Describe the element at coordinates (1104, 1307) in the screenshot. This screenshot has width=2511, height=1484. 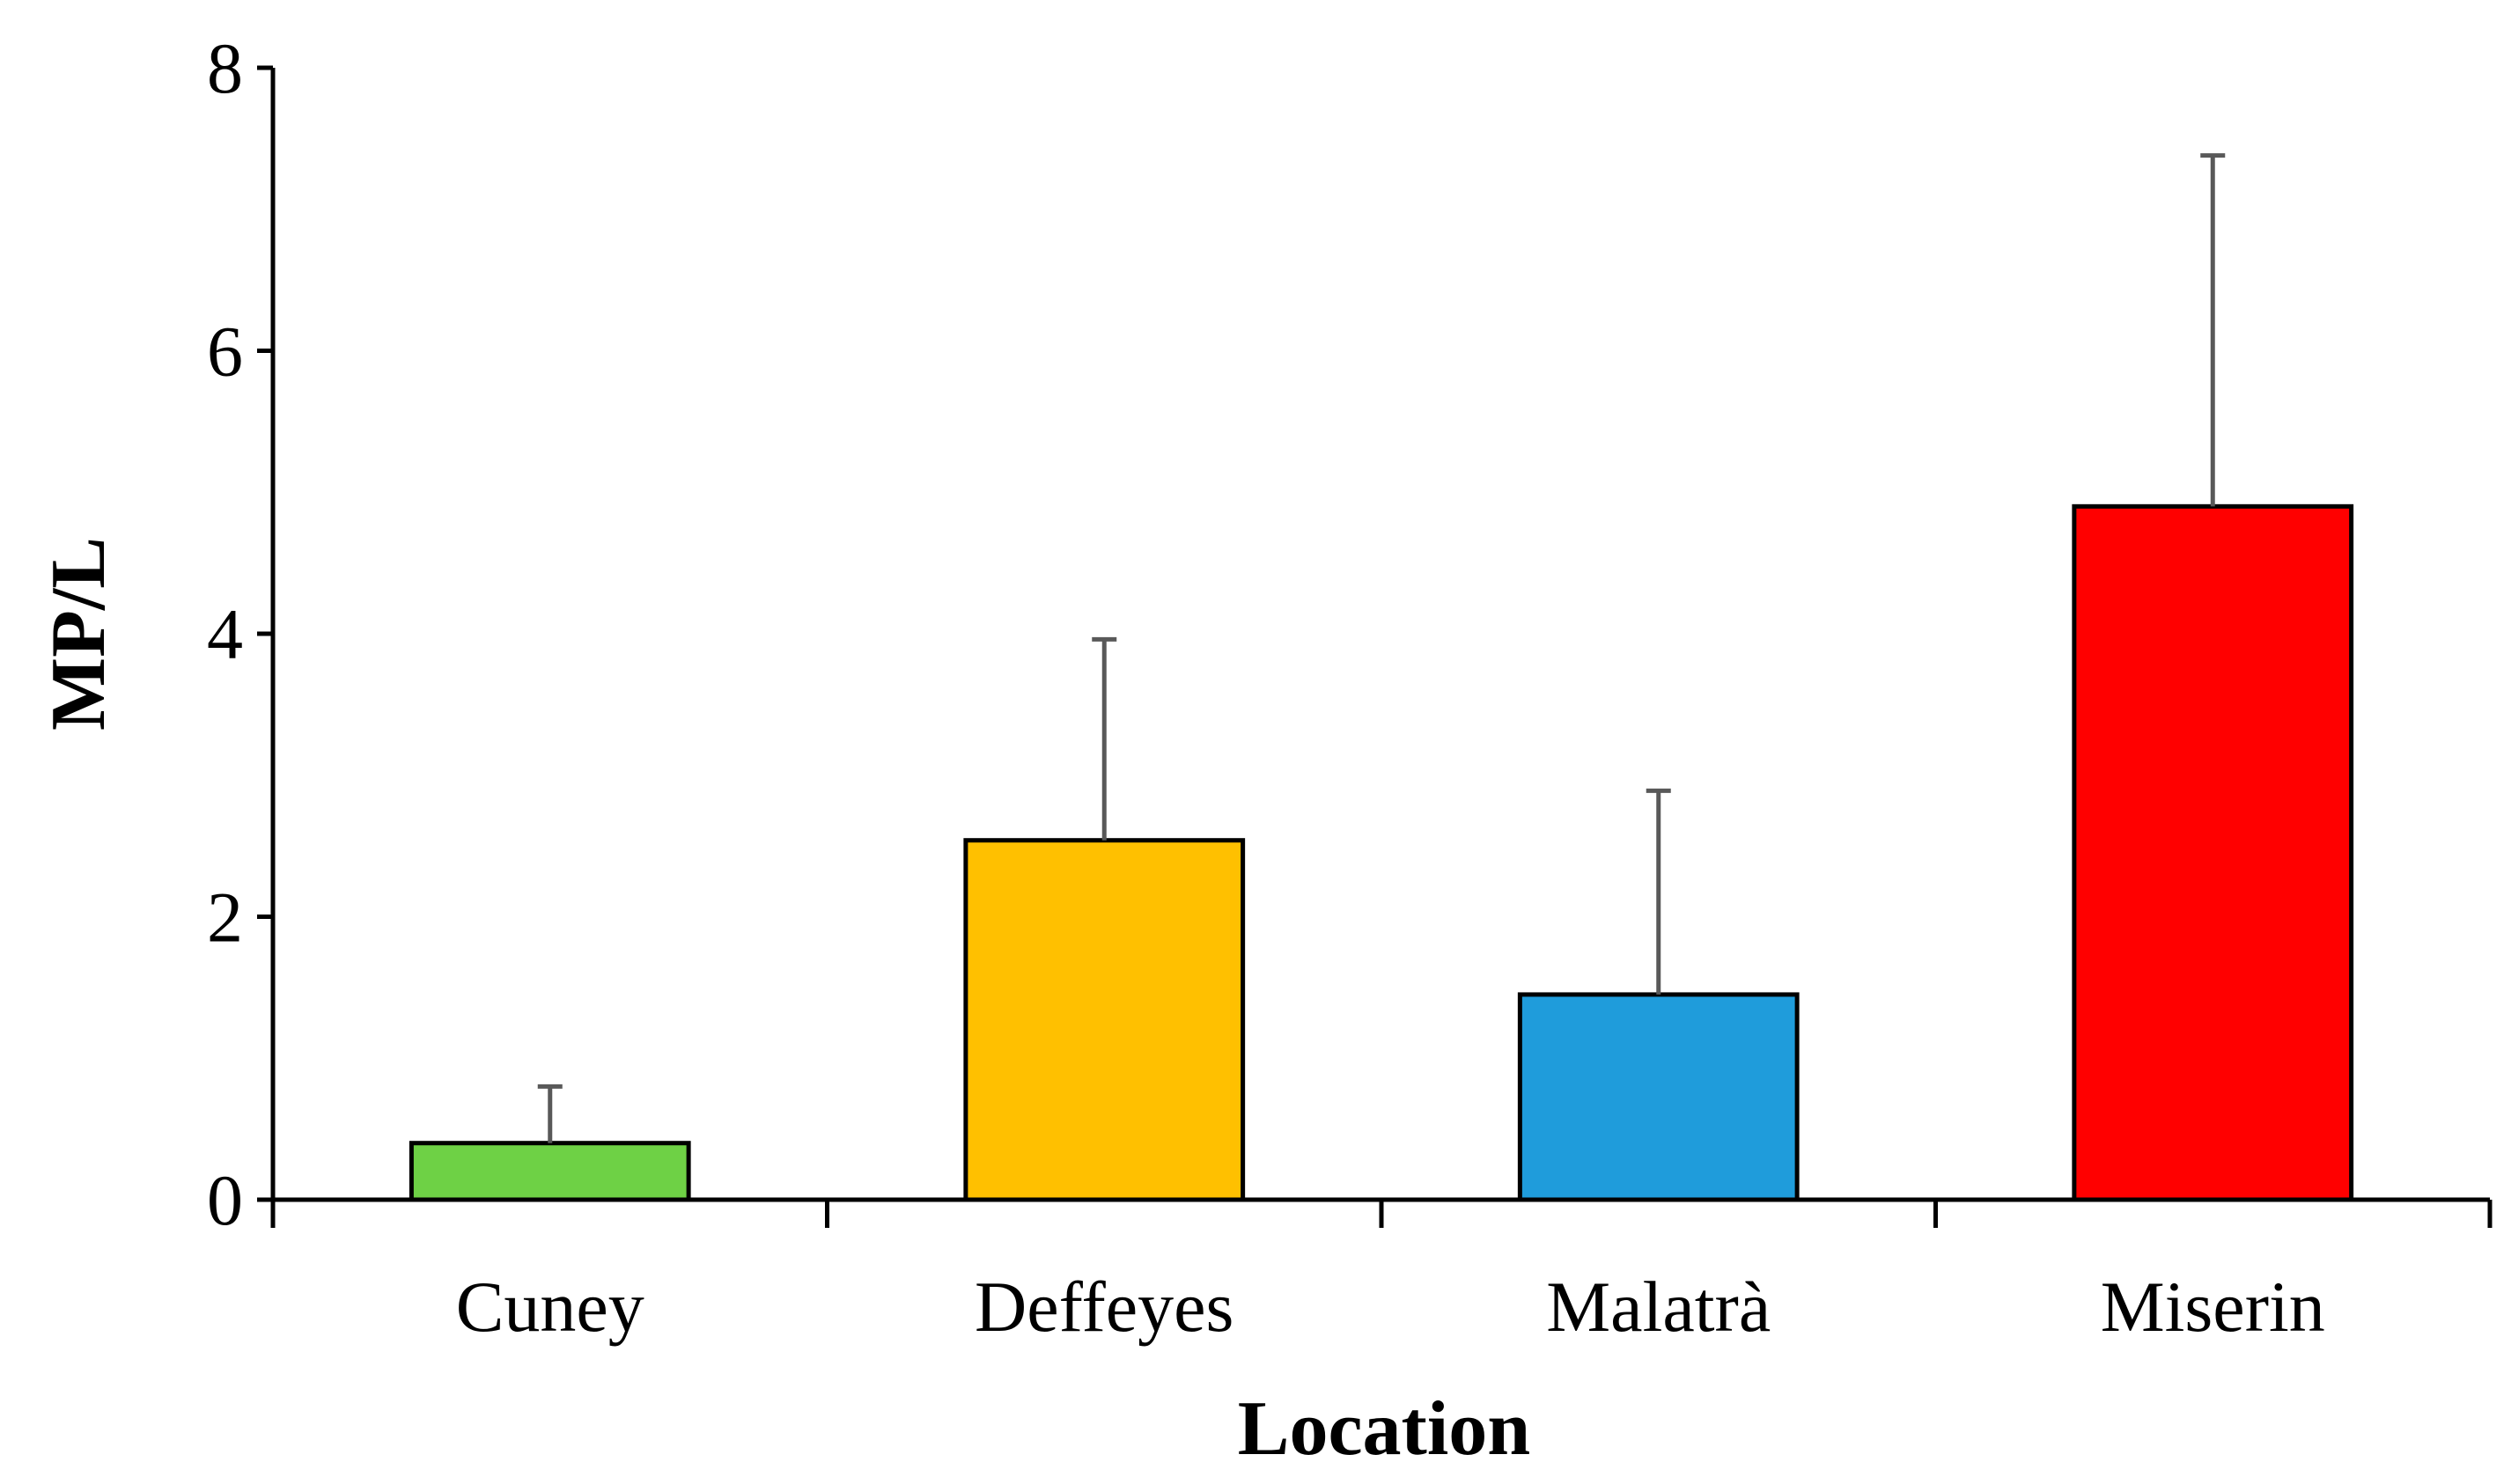
I see `x-tick-label: Deffeyes` at that location.